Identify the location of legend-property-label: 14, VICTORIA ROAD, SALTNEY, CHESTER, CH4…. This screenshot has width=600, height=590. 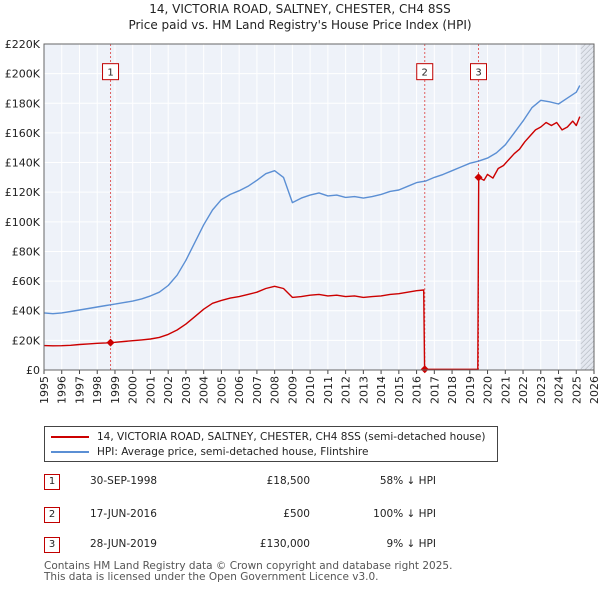
(291, 437).